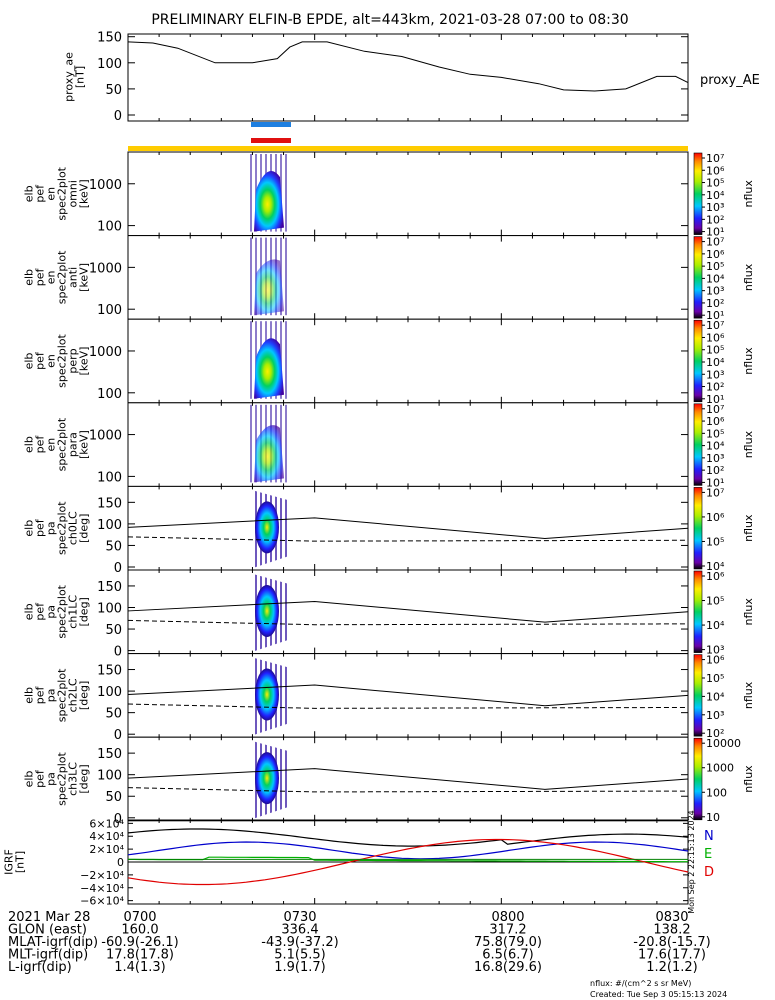 Image resolution: width=775 pixels, height=1000 pixels. Describe the element at coordinates (73, 612) in the screenshot. I see `y-axis-label: ch1LC` at that location.